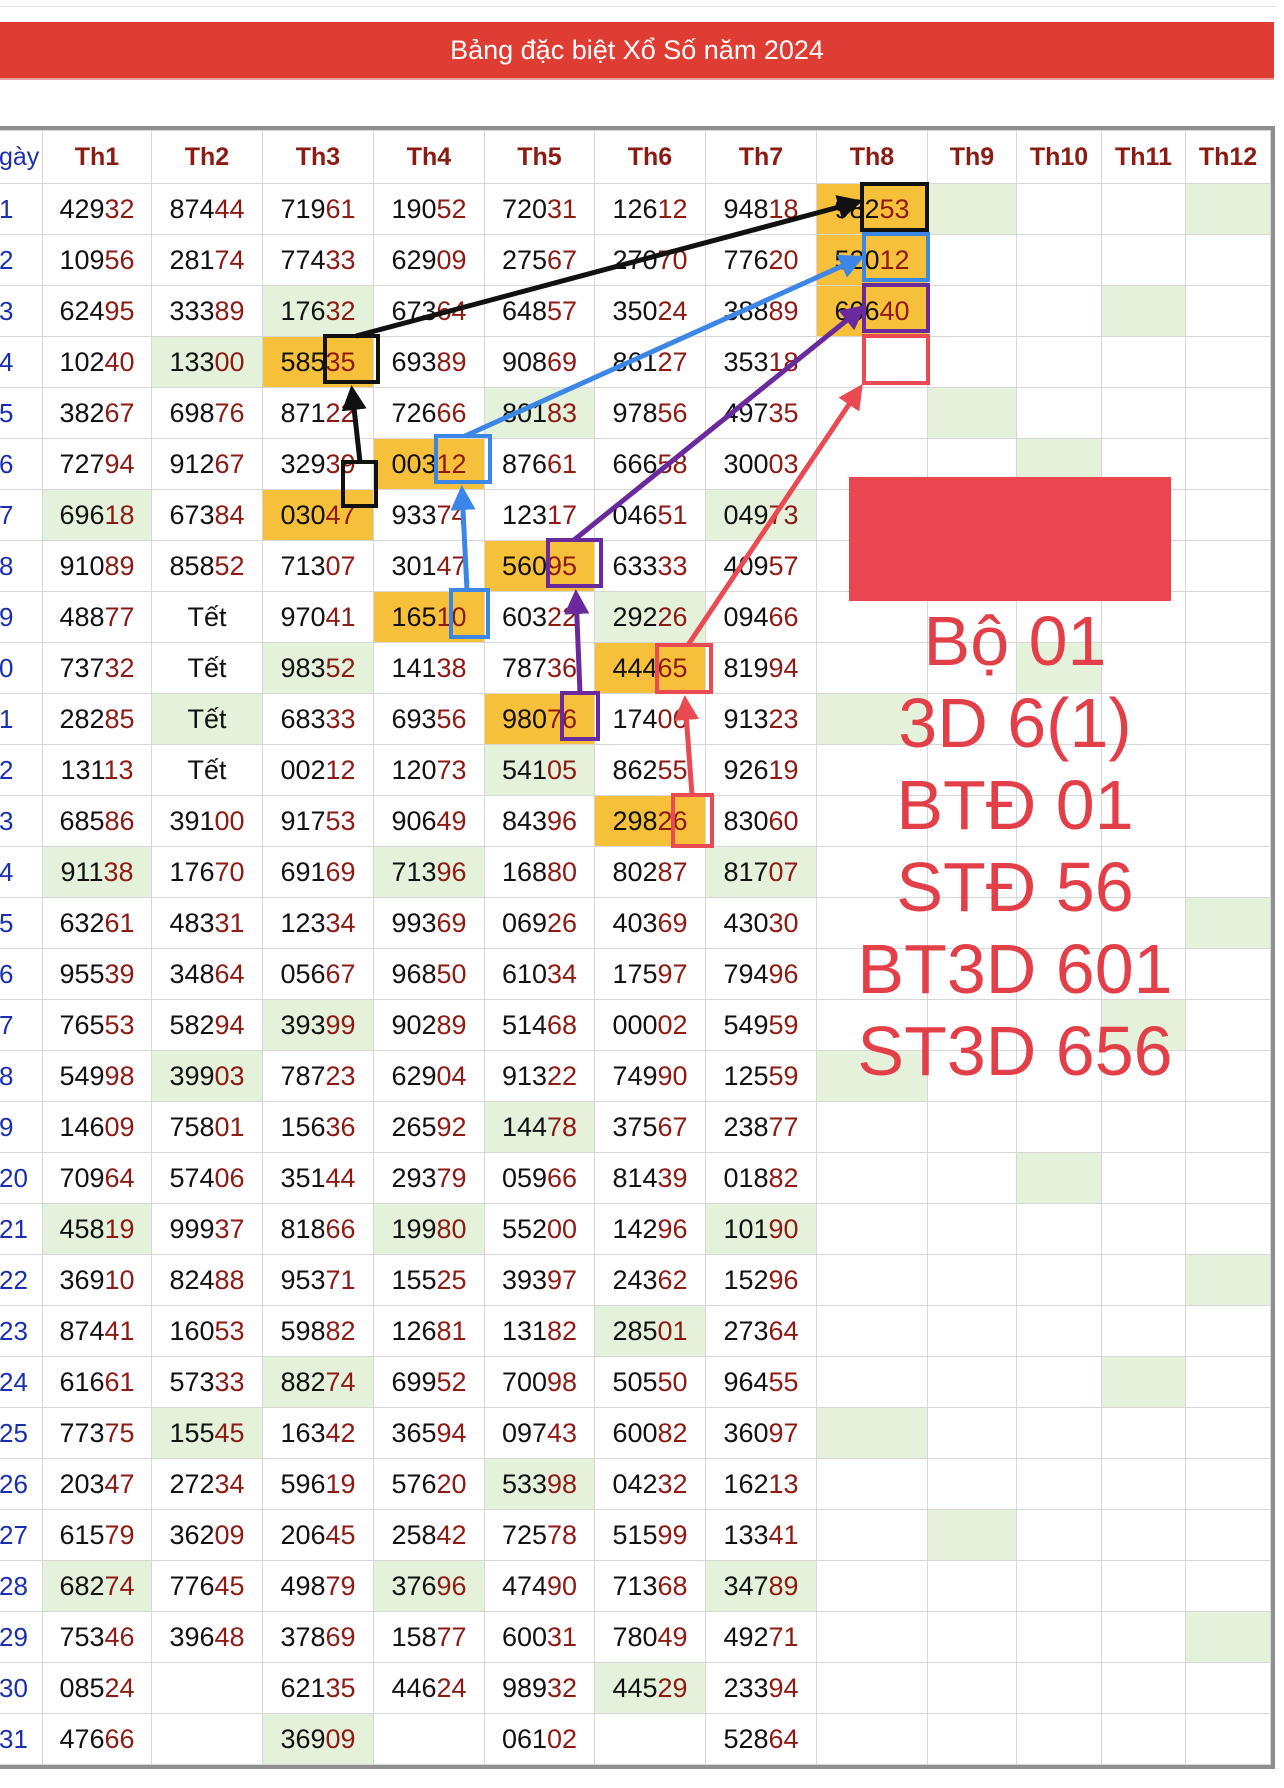 The width and height of the screenshot is (1284, 1788). Describe the element at coordinates (539, 821) in the screenshot. I see `result-cell: 84396` at that location.